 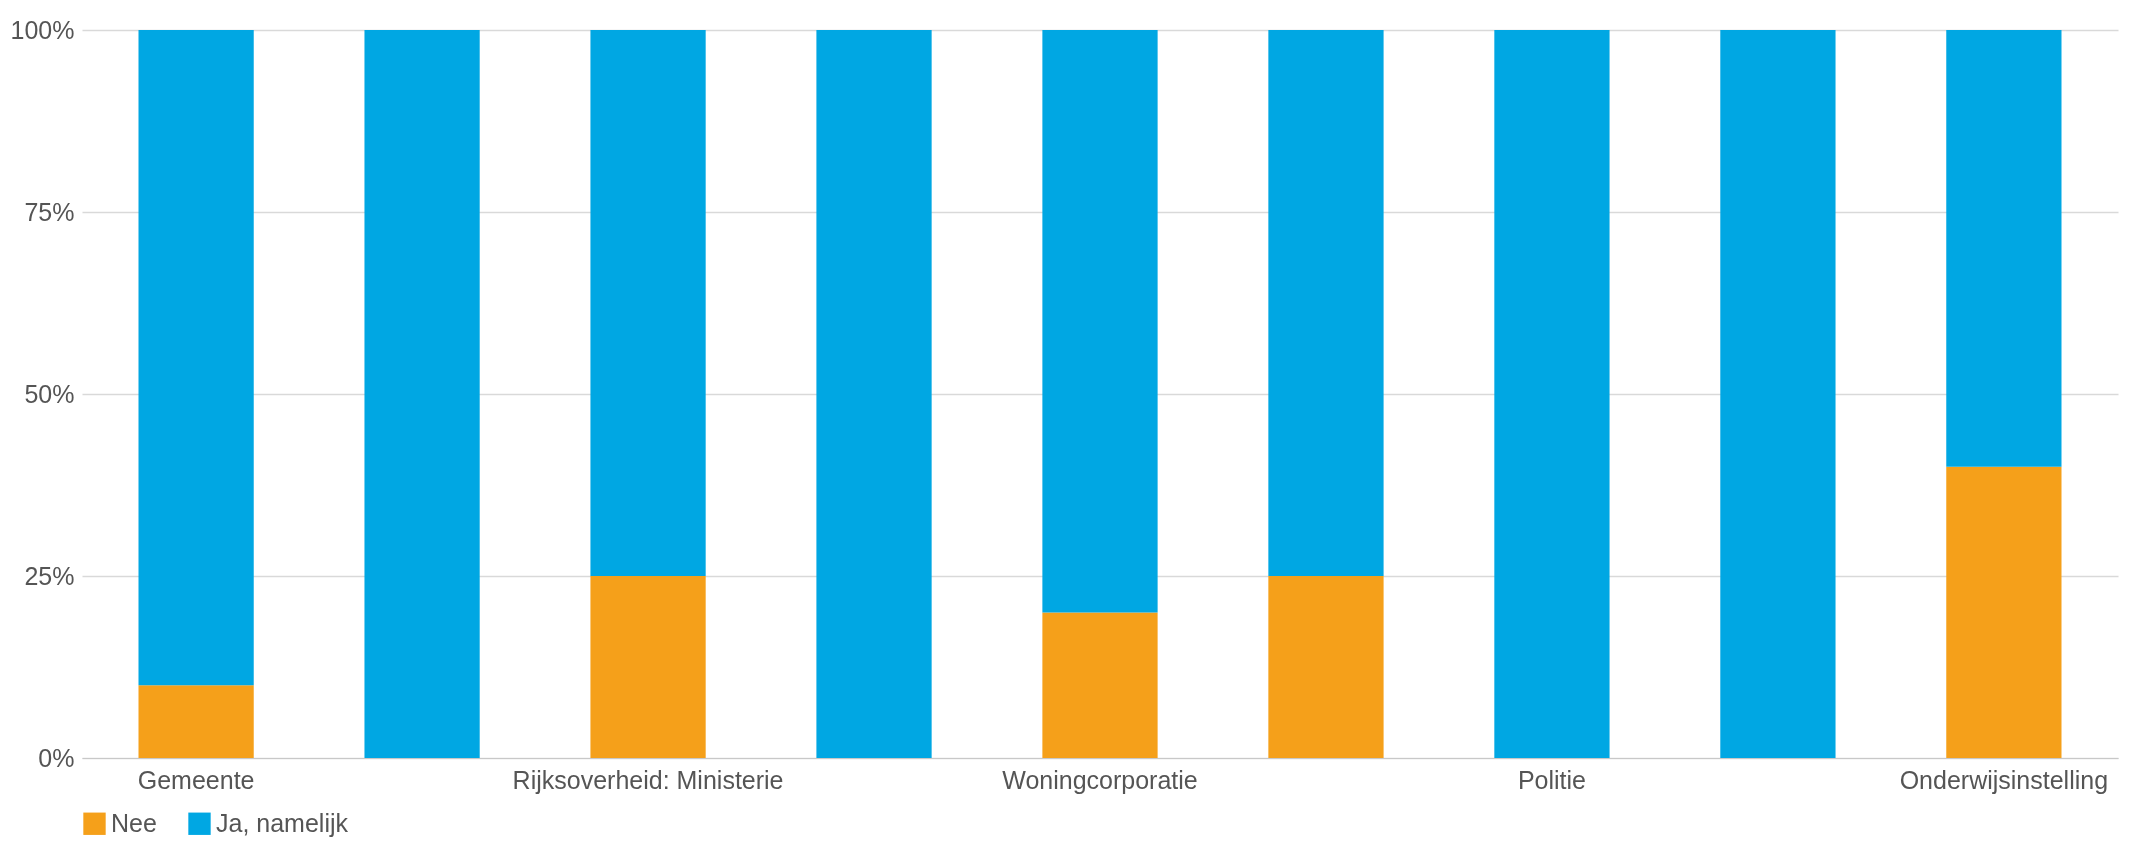 I want to click on y-tick-label: 0%, so click(x=56, y=757).